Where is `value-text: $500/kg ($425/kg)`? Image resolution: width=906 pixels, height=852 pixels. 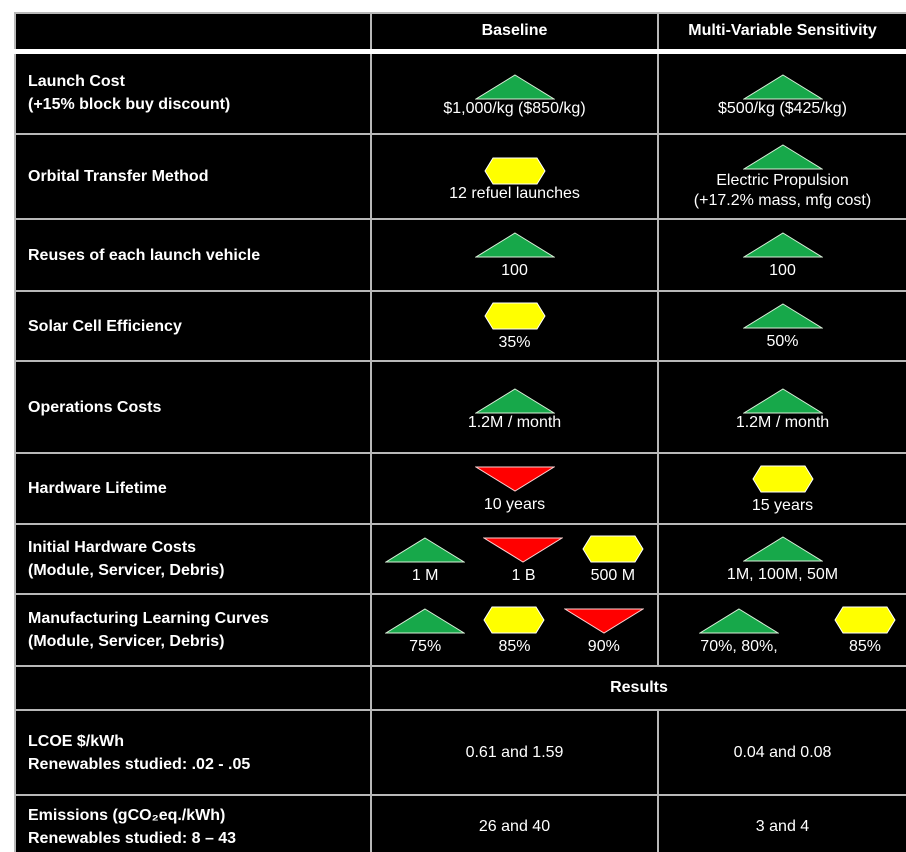
value-text: $500/kg ($425/kg) is located at coordinates (782, 109).